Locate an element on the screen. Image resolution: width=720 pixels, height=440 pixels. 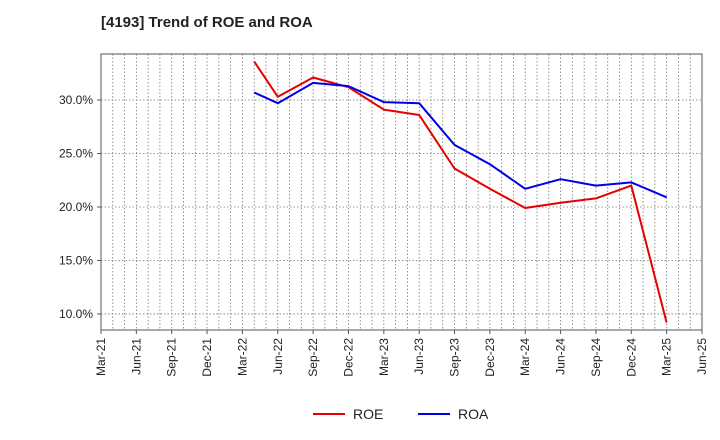
x-tick-label: Dec-24 is located at coordinates (631, 357).